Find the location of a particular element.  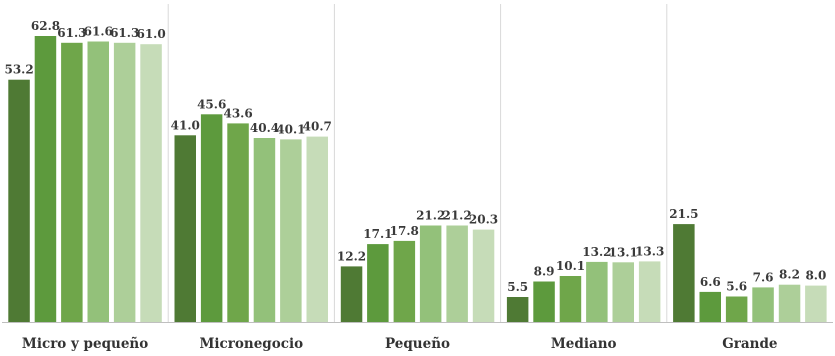

data-label: 20.3 is located at coordinates (483, 220).